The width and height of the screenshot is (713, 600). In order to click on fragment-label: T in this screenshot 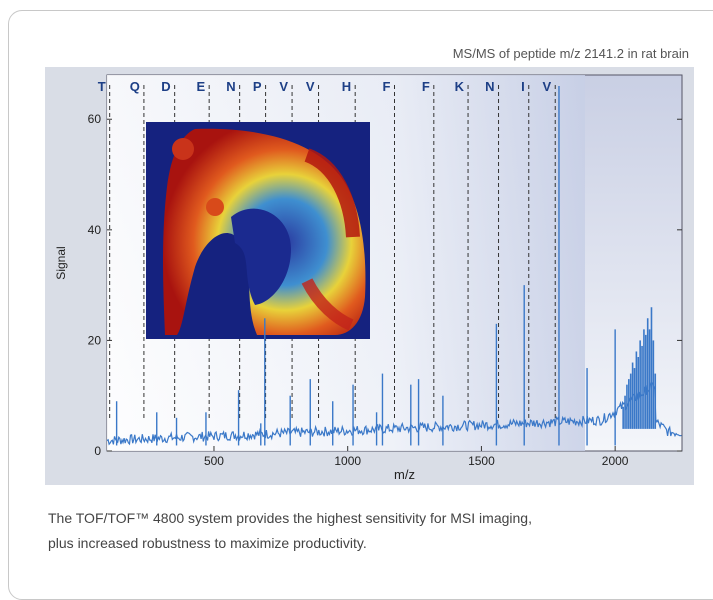, I will do `click(102, 86)`.